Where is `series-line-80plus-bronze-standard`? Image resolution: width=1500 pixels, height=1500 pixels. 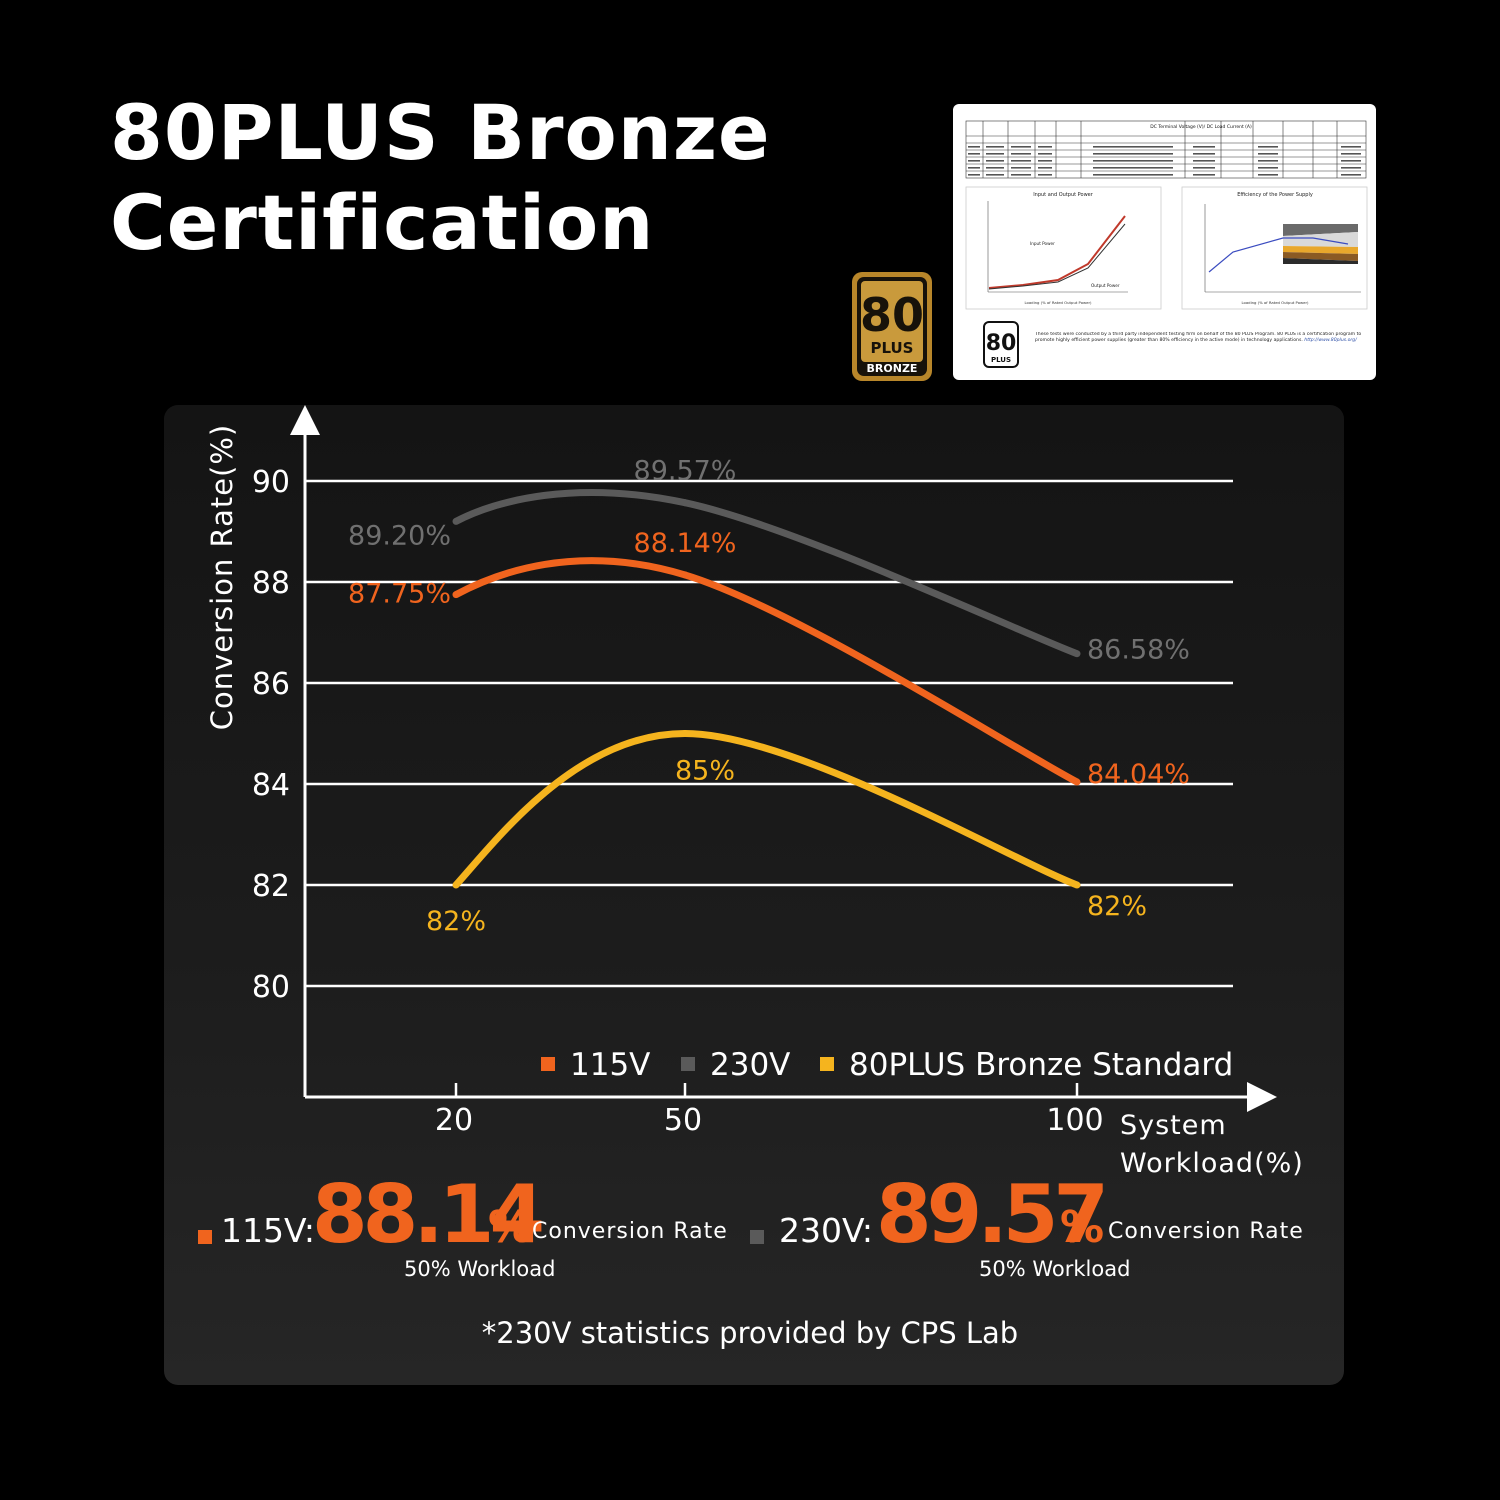
series-line-80plus-bronze-standard is located at coordinates (766, 809).